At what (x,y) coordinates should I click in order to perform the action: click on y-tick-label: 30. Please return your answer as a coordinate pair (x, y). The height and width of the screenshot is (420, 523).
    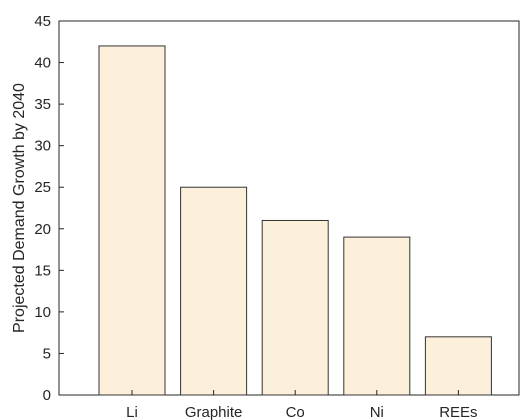
    Looking at the image, I should click on (42, 146).